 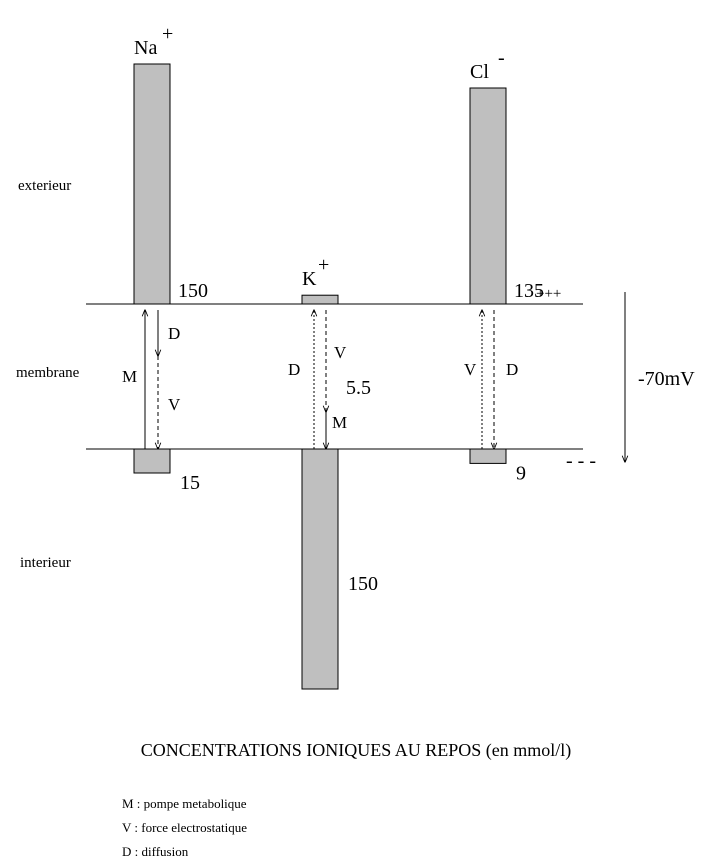 What do you see at coordinates (501, 58) in the screenshot?
I see `ion-charge: -` at bounding box center [501, 58].